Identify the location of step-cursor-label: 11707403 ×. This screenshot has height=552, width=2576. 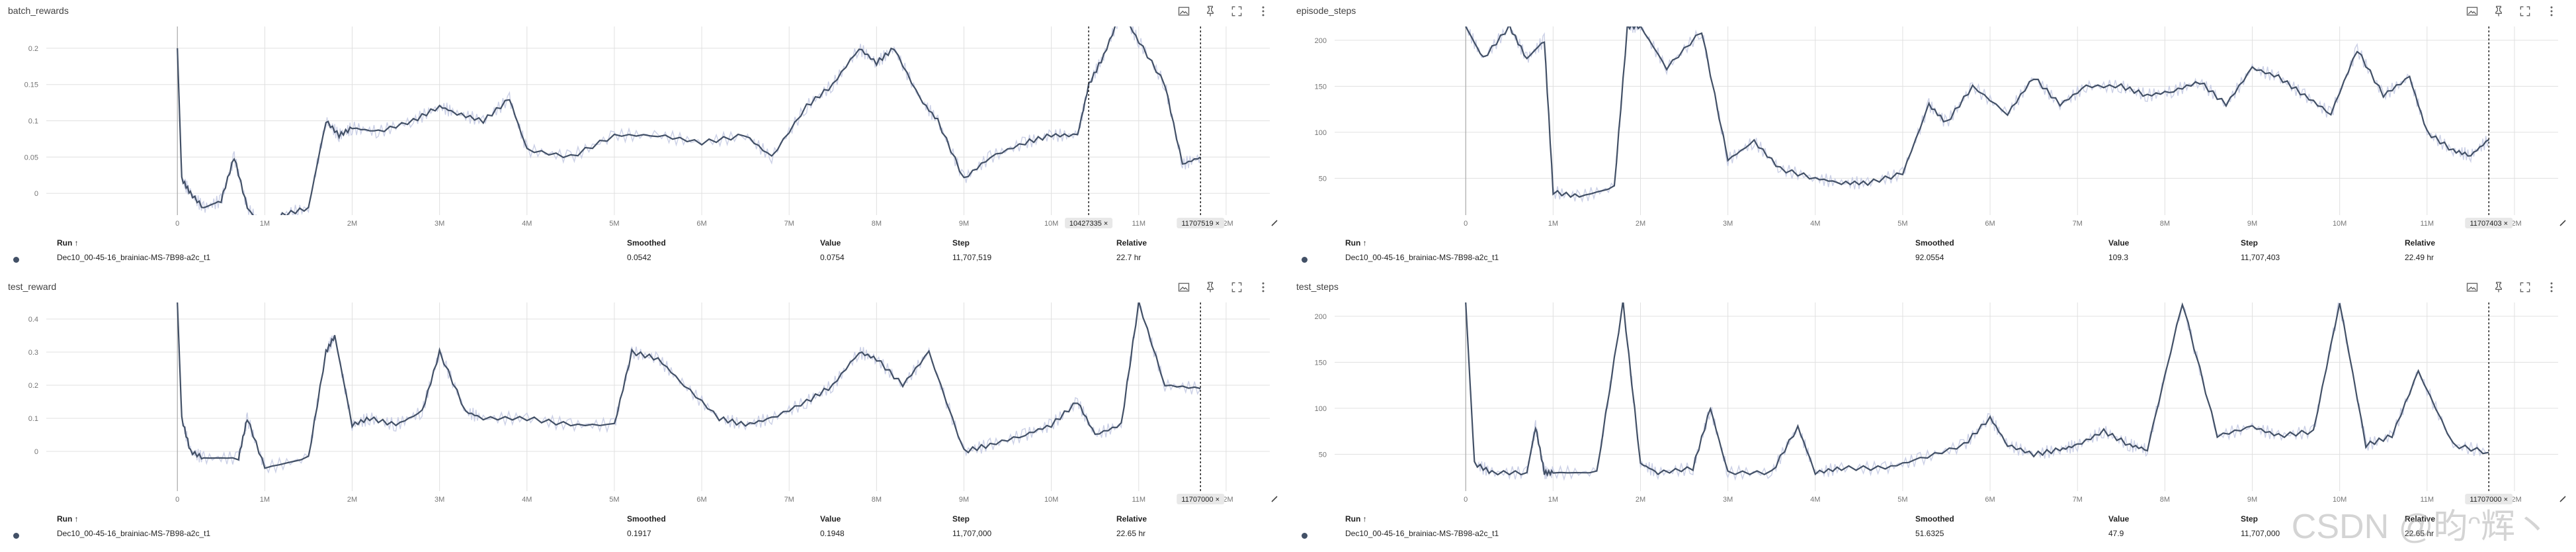
(2489, 224).